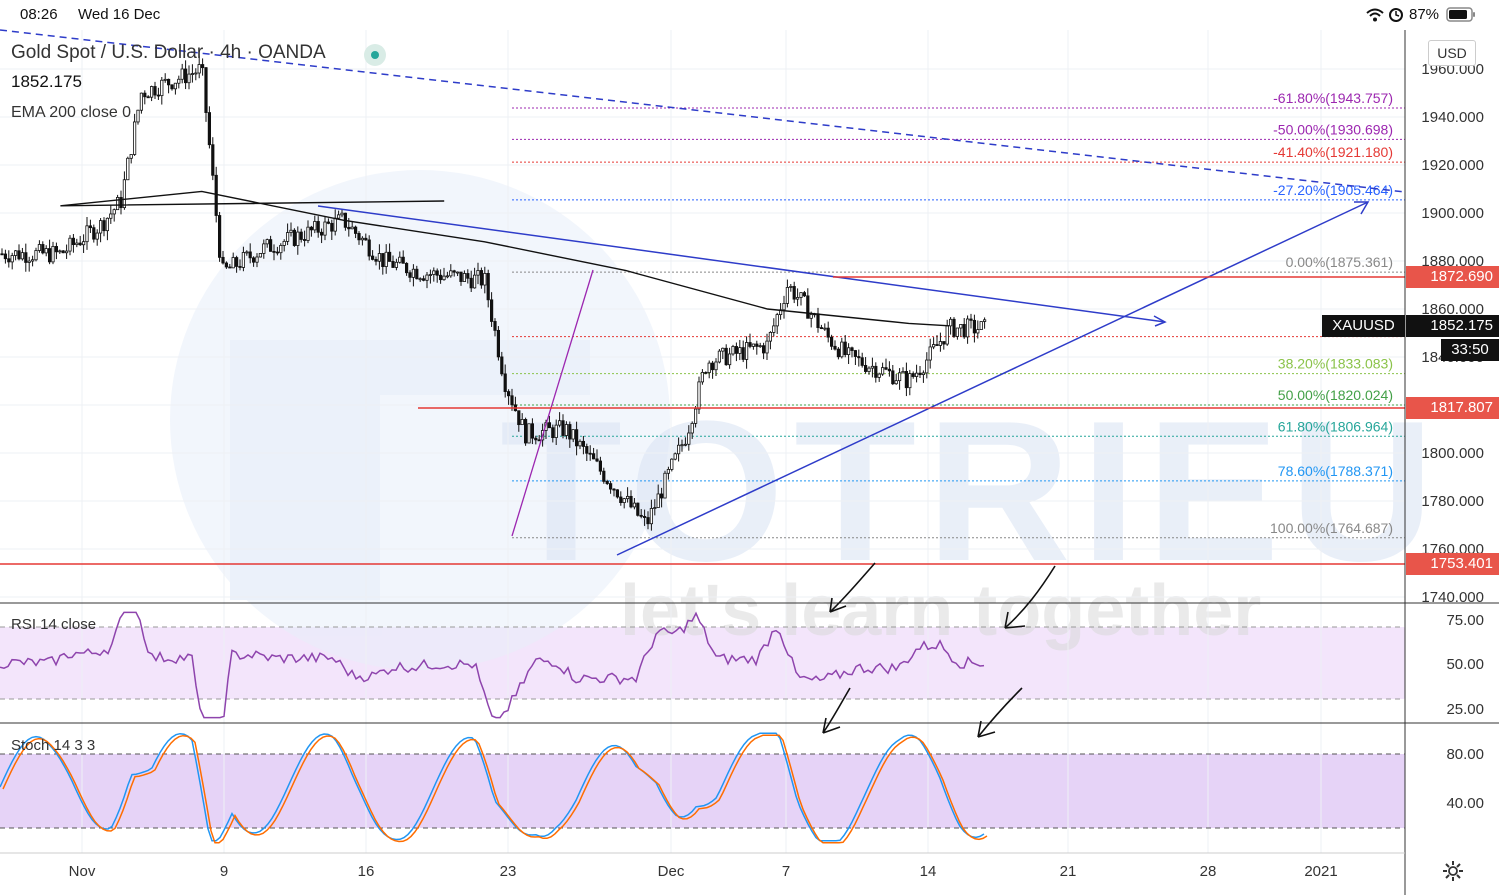 The width and height of the screenshot is (1499, 895). Describe the element at coordinates (1465, 709) in the screenshot. I see `rsi-tick-label: 25.00` at that location.